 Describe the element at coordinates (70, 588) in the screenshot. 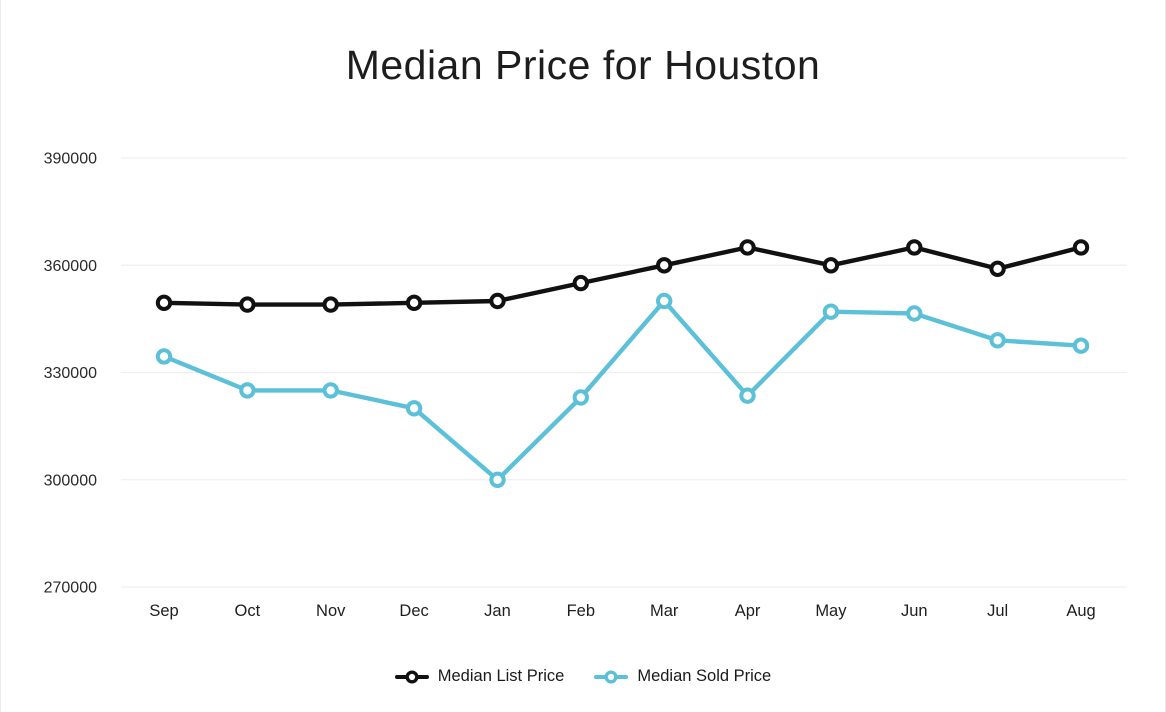

I see `y-axis-tick-label: 270000` at that location.